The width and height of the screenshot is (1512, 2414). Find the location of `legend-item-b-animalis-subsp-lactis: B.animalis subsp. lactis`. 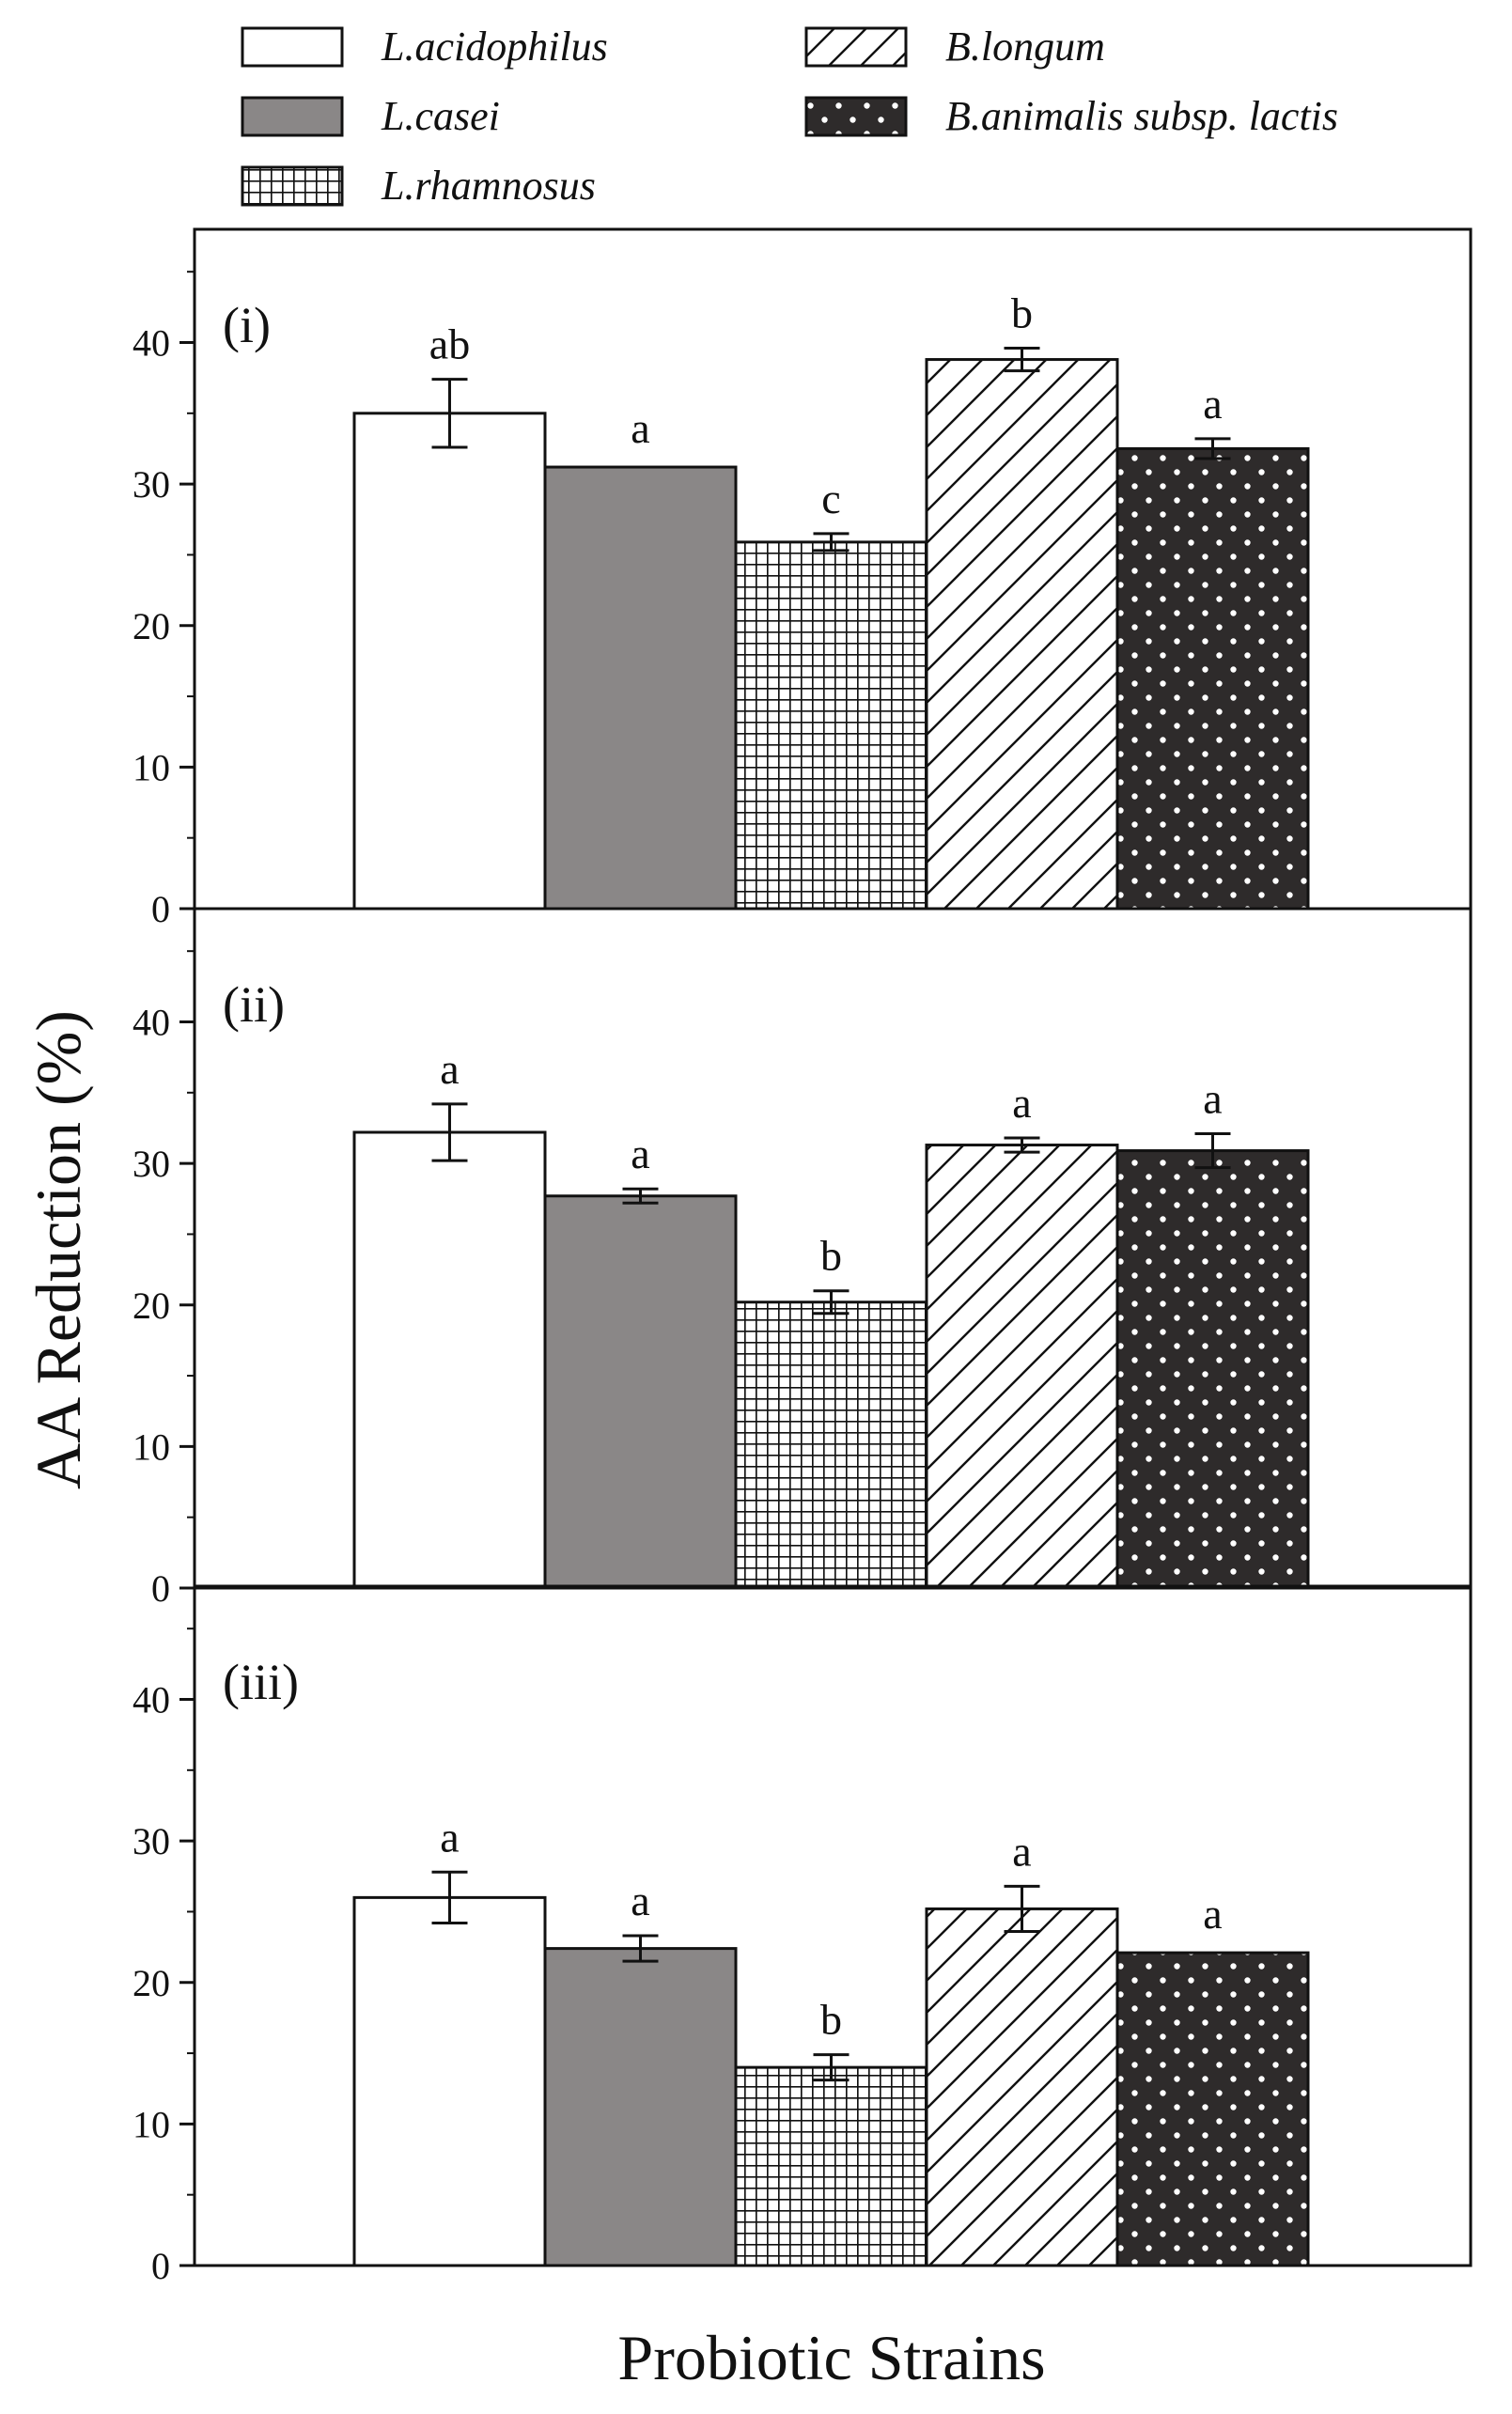

legend-item-b-animalis-subsp-lactis: B.animalis subsp. lactis is located at coordinates (1071, 116).